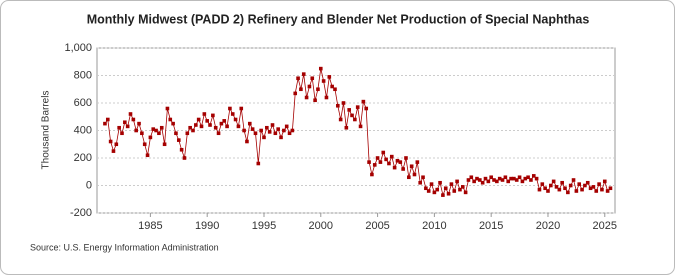 This screenshot has width=675, height=275. I want to click on x-tick-label: 2010, so click(434, 226).